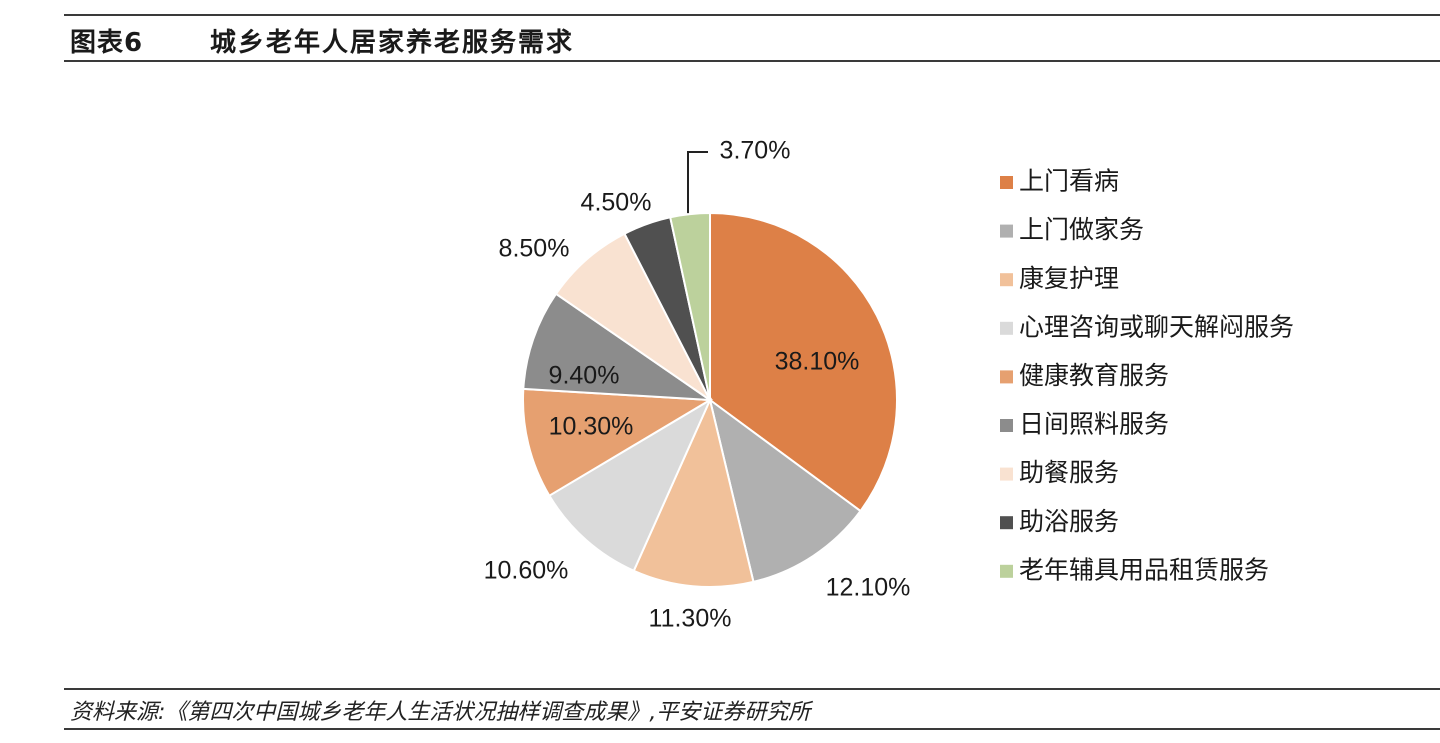 The image size is (1440, 743). Describe the element at coordinates (1069, 182) in the screenshot. I see `legend-label-1: 上门看病` at that location.